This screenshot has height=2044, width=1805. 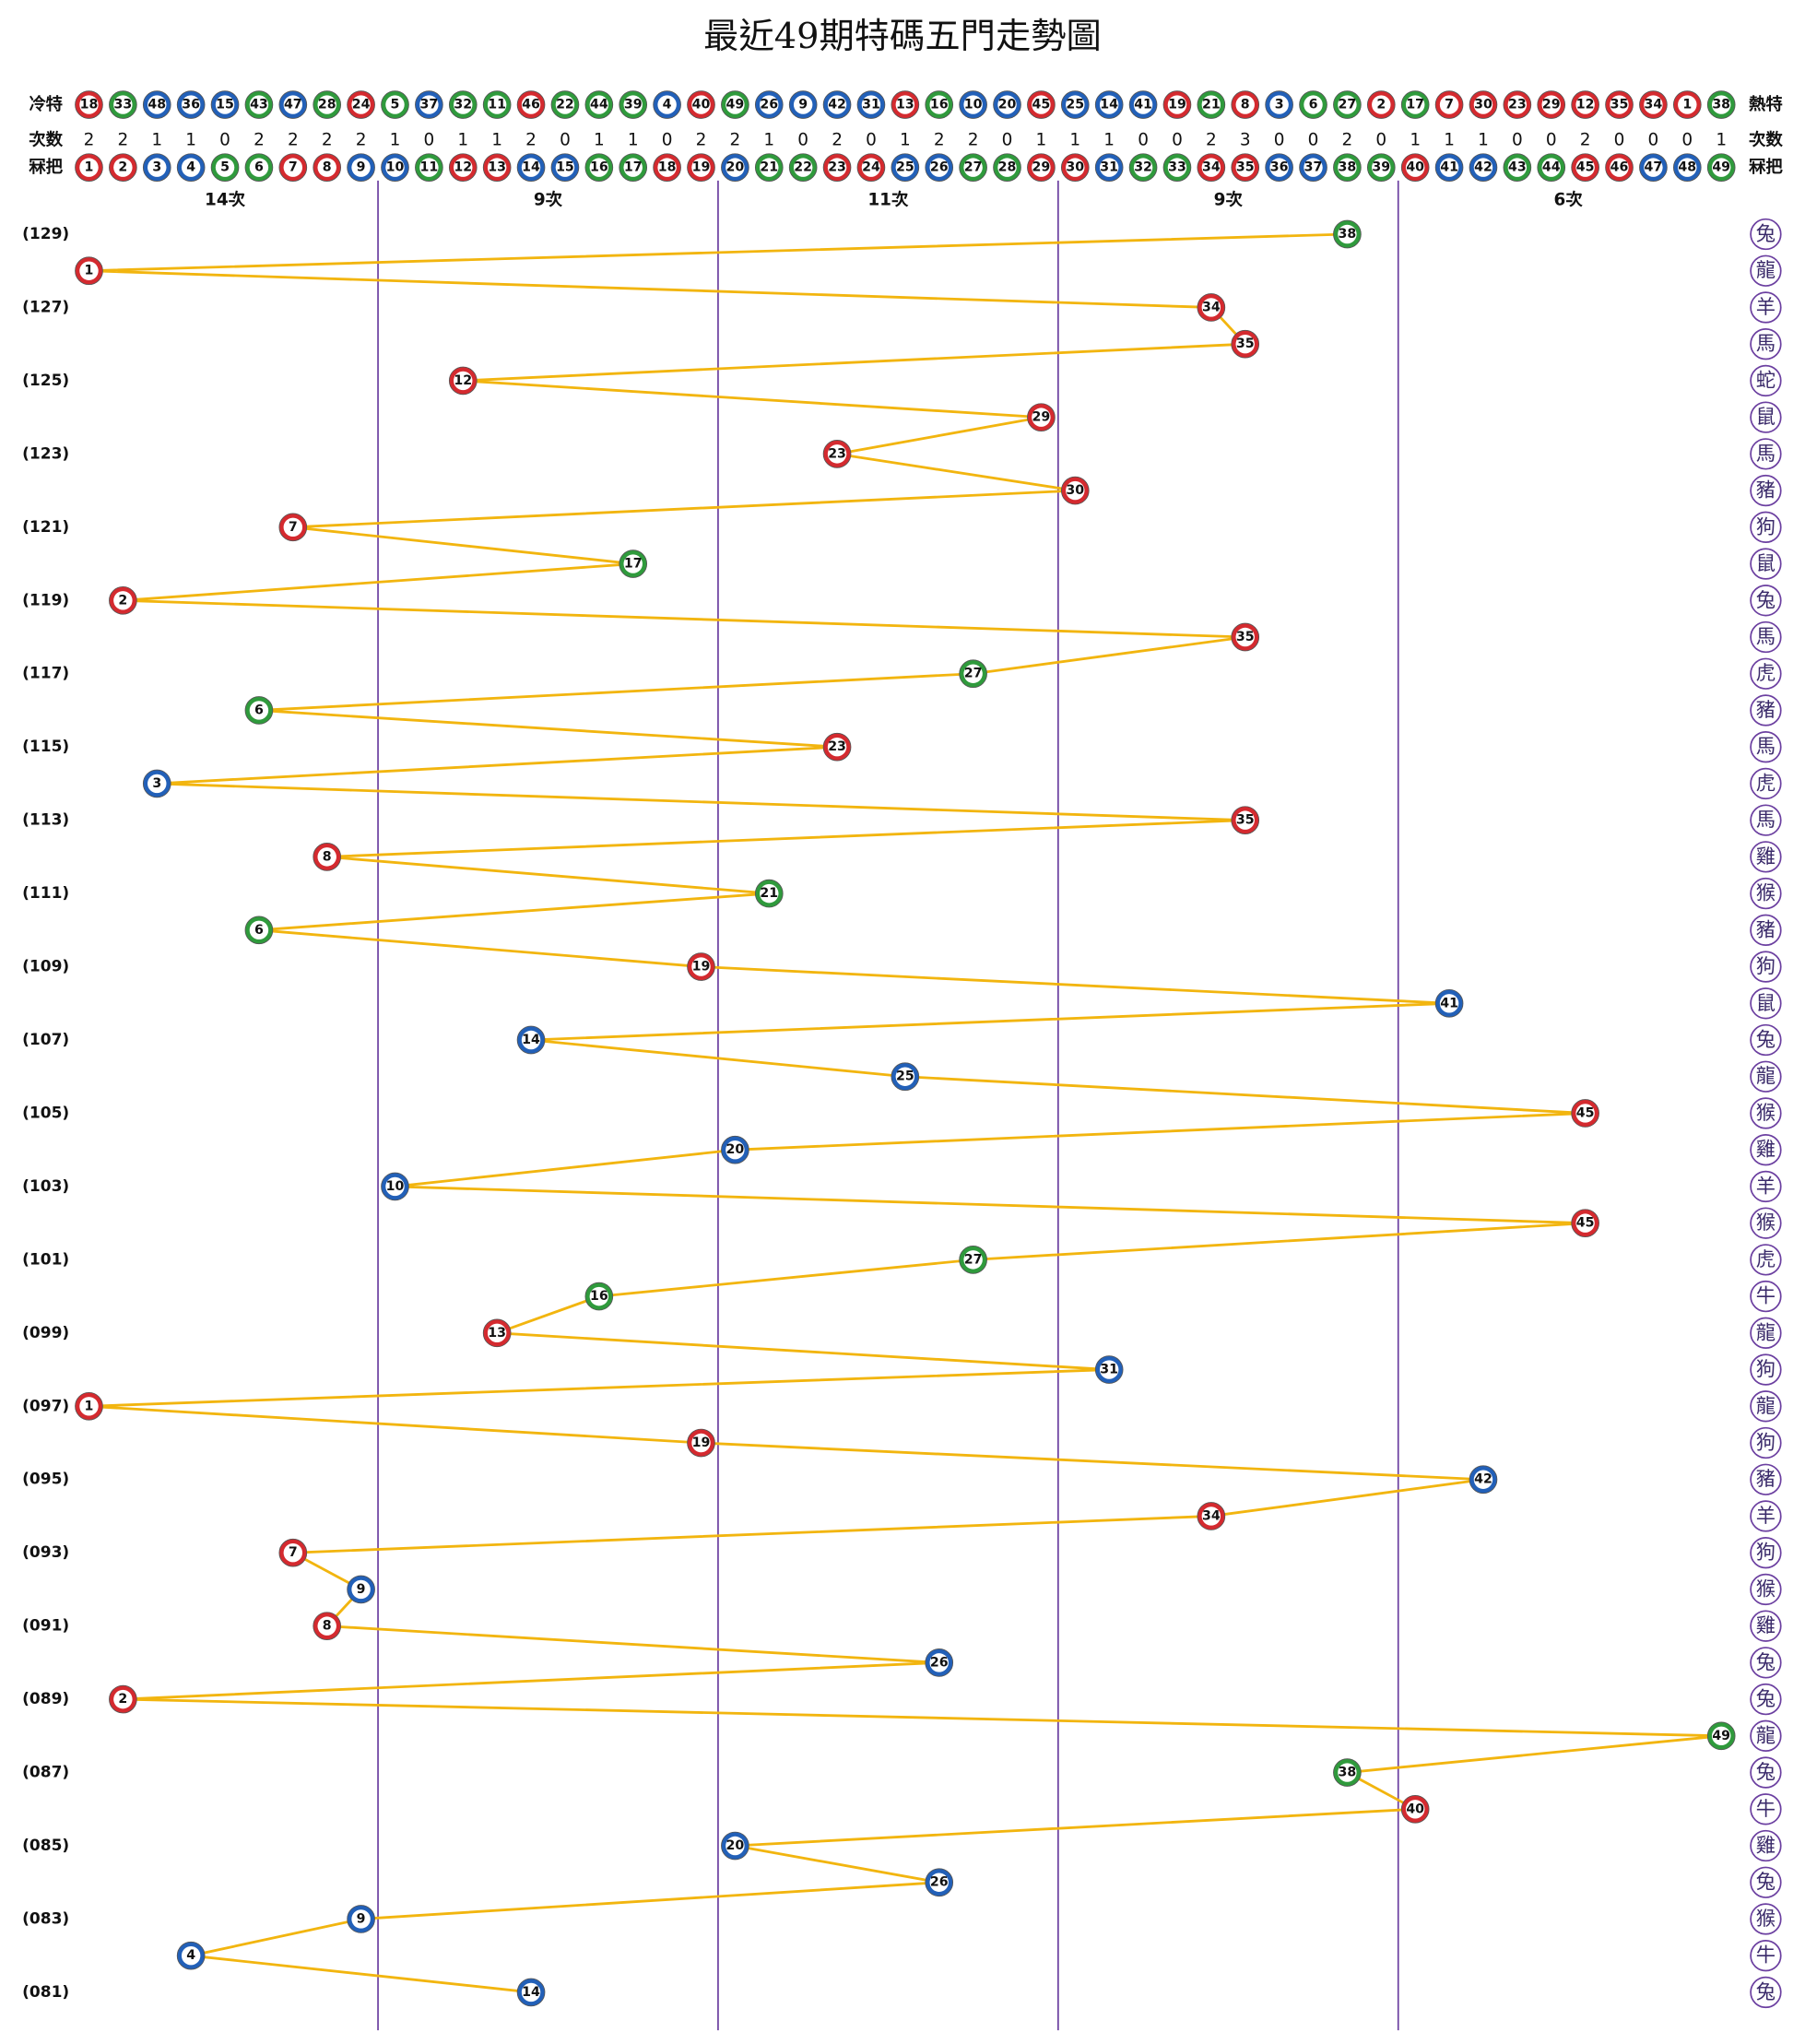 I want to click on period-label: (127), so click(x=45, y=307).